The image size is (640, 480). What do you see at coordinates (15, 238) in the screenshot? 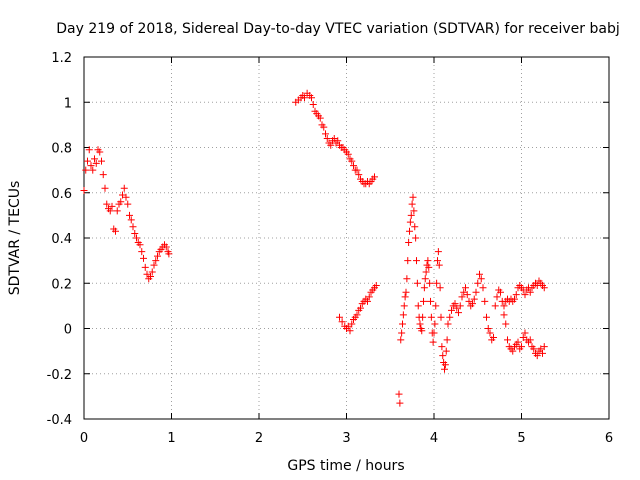
I see `y-axis-label: SDTVAR / TECUs` at bounding box center [15, 238].